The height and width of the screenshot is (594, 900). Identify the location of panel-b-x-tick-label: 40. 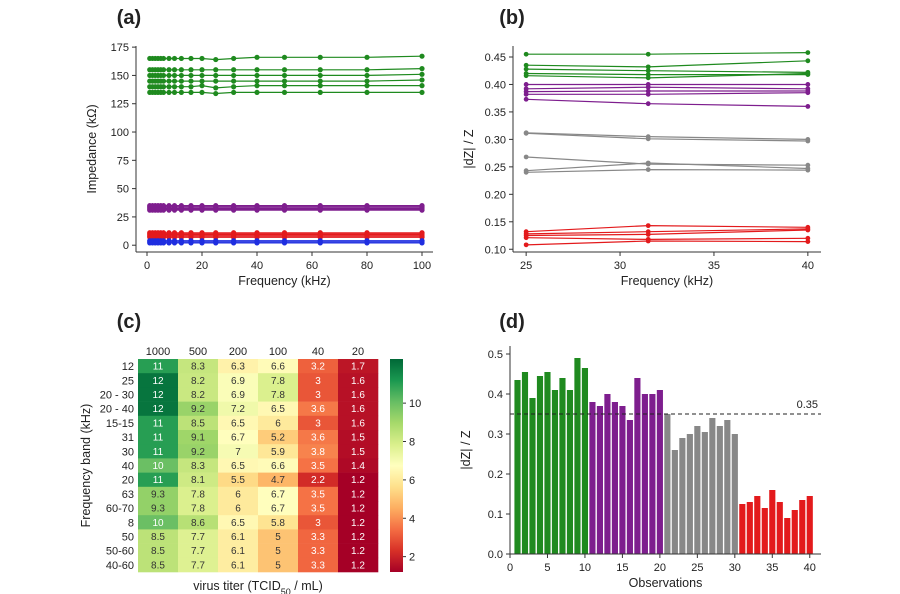
(808, 266).